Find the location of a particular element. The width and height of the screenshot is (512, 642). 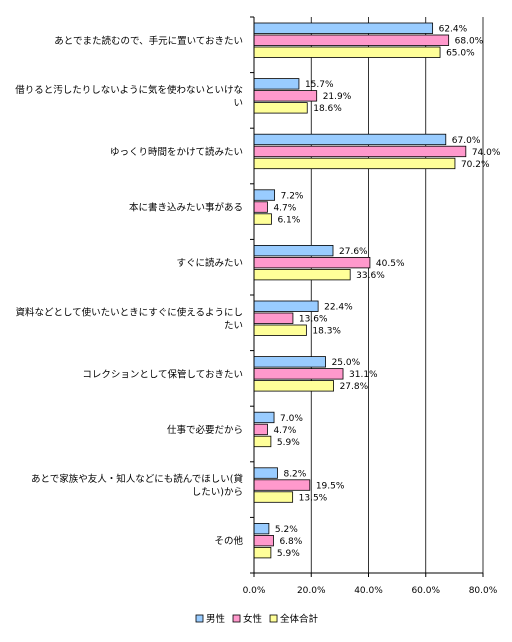

data-label: 27.6% is located at coordinates (353, 252).